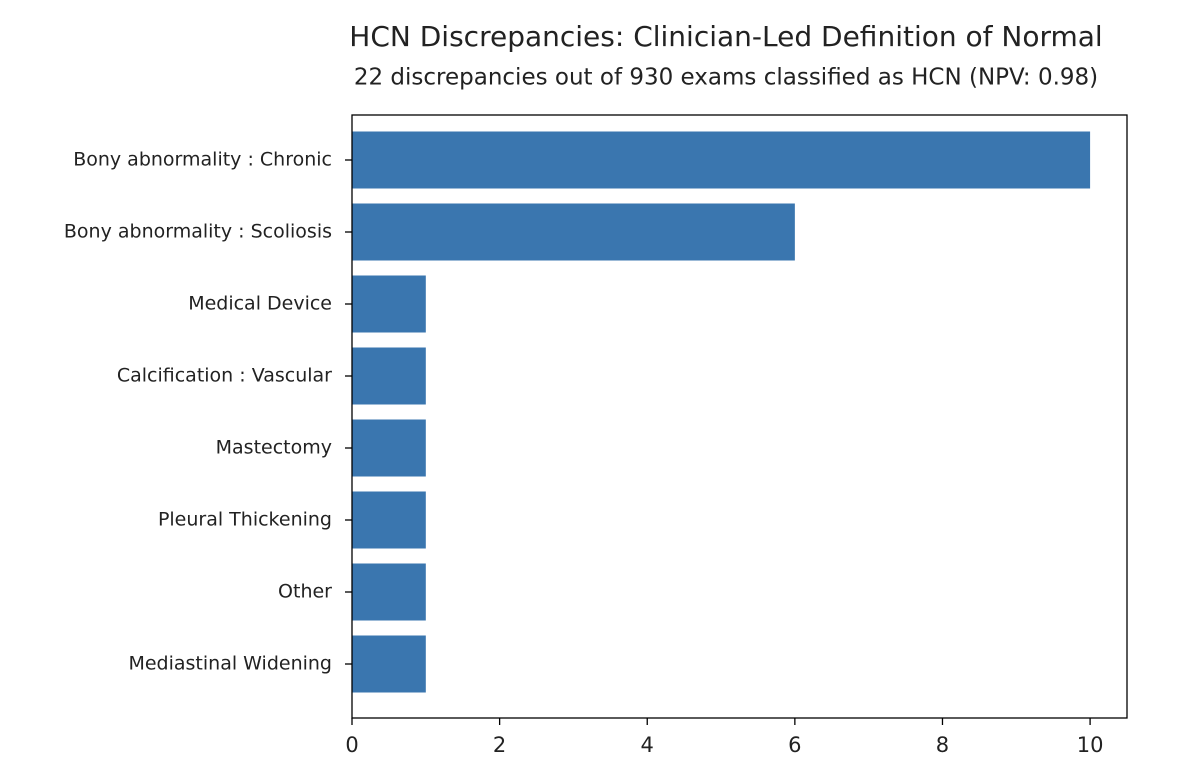 The height and width of the screenshot is (780, 1198). Describe the element at coordinates (305, 592) in the screenshot. I see `y-tick-label: Other` at that location.